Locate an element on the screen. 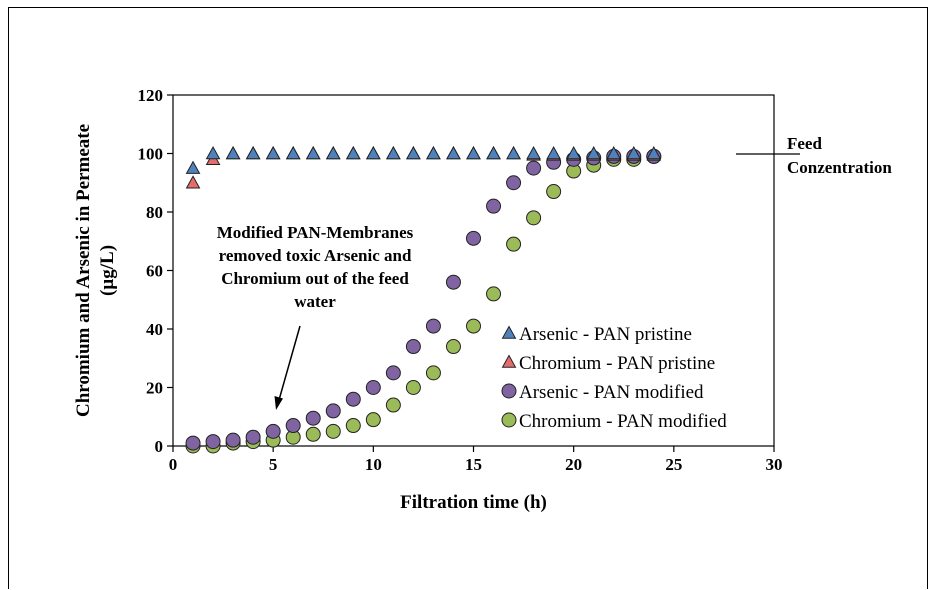 This screenshot has height=590, width=929. legend-label: Arsenic - PAN modified is located at coordinates (611, 392).